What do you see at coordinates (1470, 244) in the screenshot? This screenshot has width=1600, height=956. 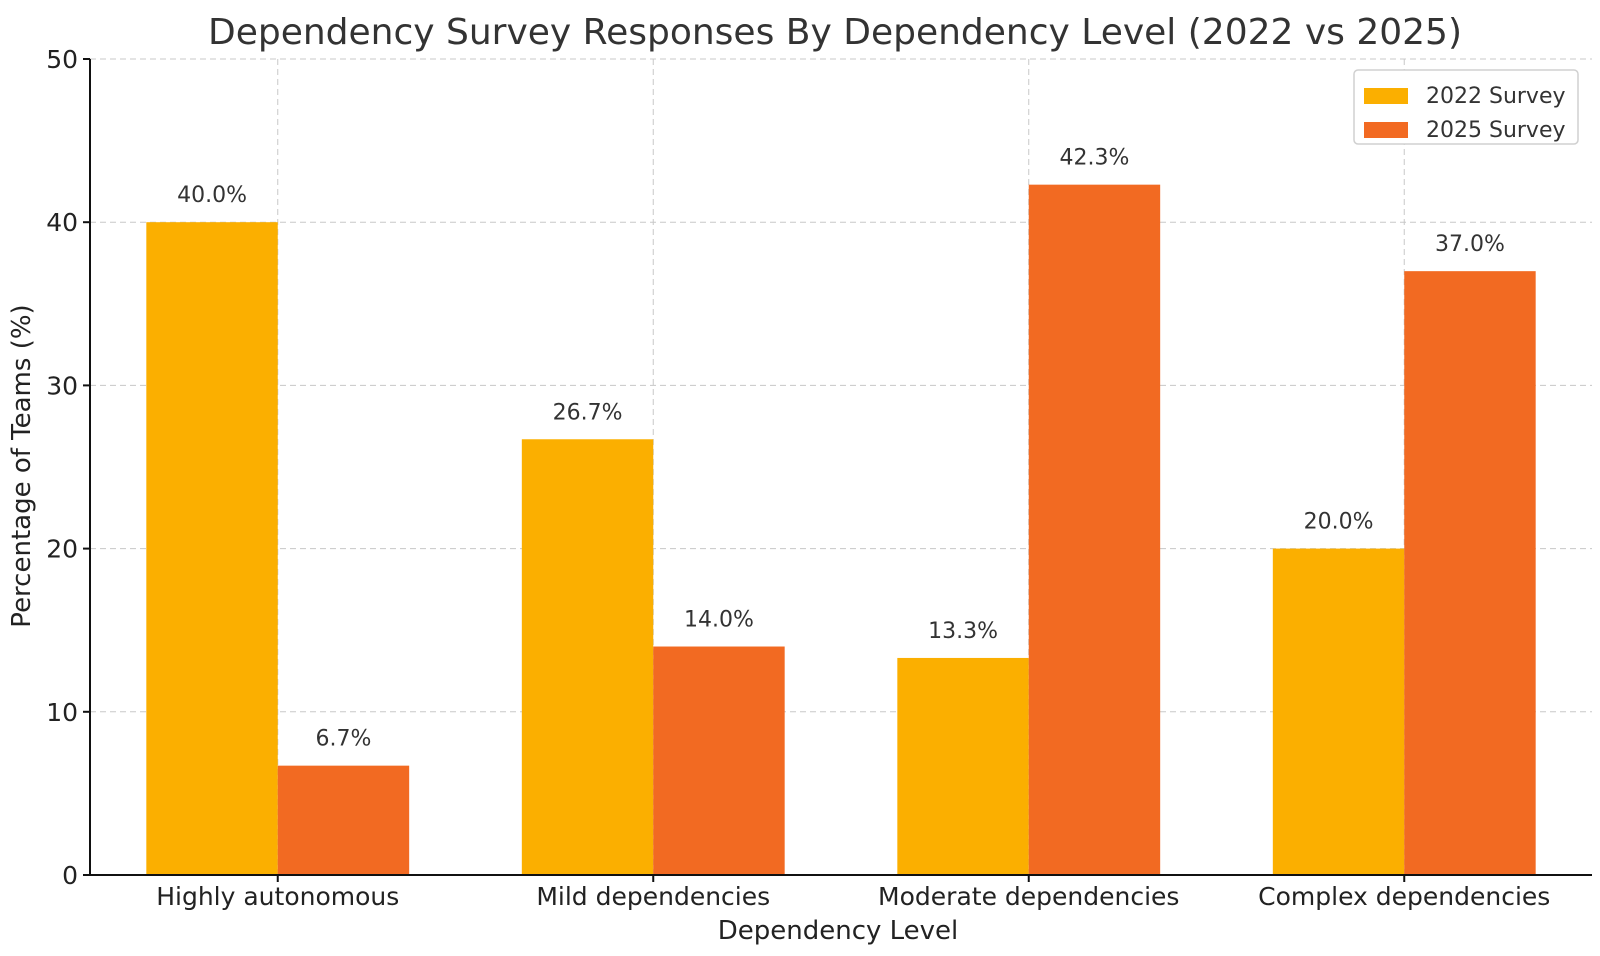 I see `bar-value-label: 37.0%` at bounding box center [1470, 244].